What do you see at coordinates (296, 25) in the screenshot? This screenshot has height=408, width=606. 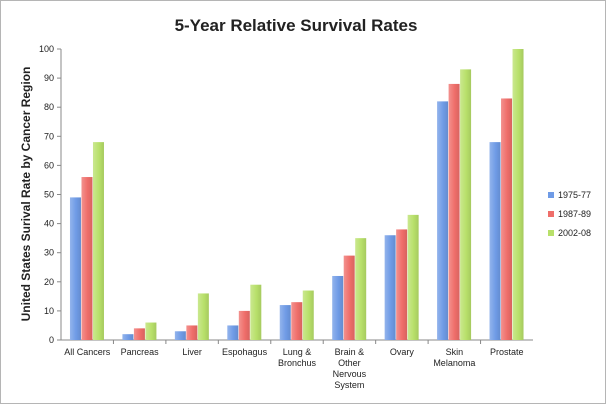 I see `chart-title: 5-Year Relative Survival Rates` at bounding box center [296, 25].